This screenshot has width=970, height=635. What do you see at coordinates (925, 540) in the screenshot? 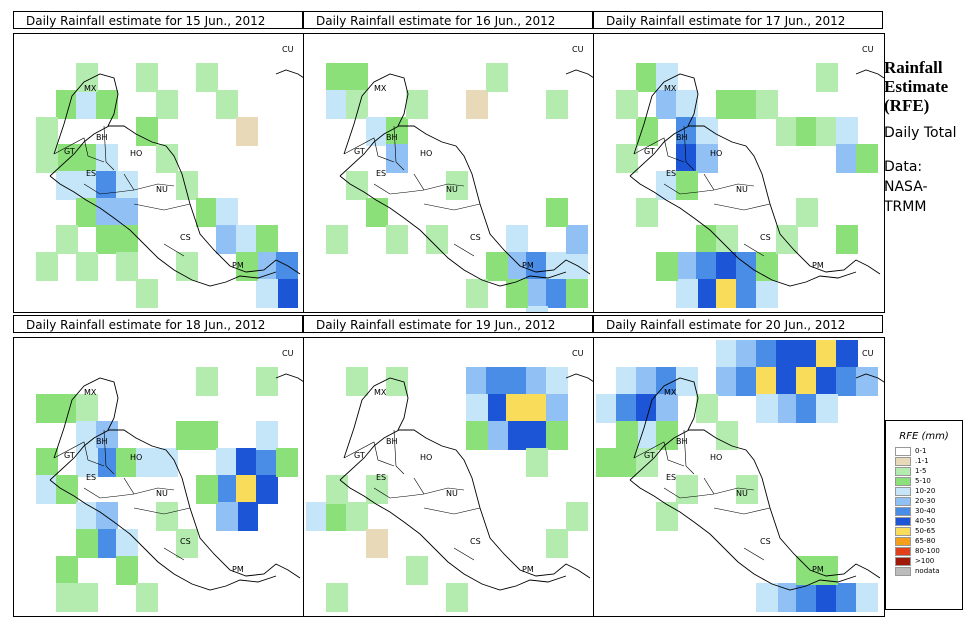
I see `legend-label: 65-80` at bounding box center [925, 540].